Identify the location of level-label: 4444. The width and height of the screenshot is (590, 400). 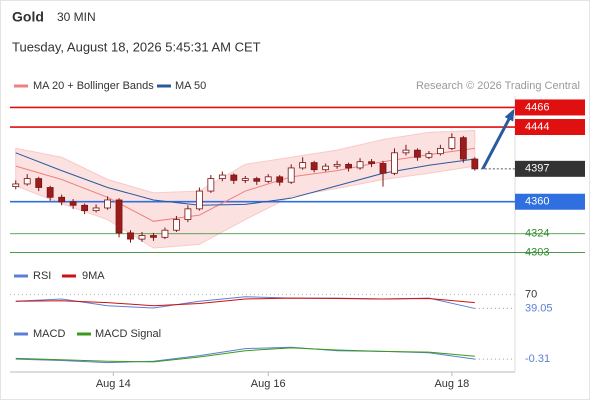
(537, 127).